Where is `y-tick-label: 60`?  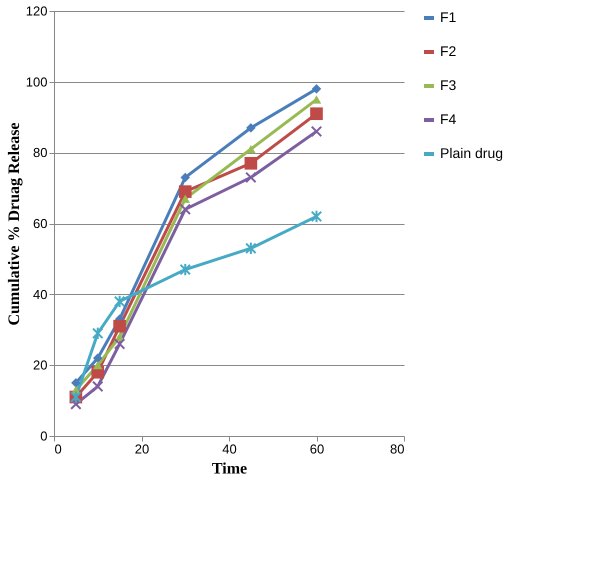
y-tick-label: 60 is located at coordinates (40, 223).